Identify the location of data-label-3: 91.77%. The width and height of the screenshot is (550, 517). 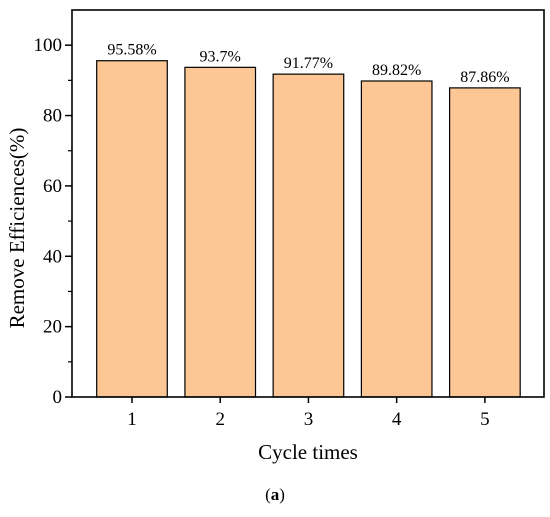
(308, 63).